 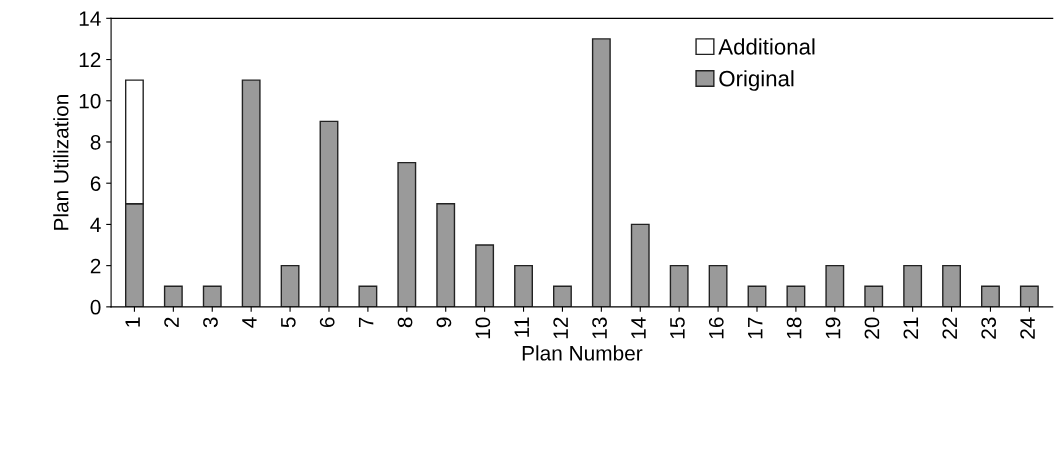 What do you see at coordinates (249, 322) in the screenshot?
I see `x-tick-label: 4` at bounding box center [249, 322].